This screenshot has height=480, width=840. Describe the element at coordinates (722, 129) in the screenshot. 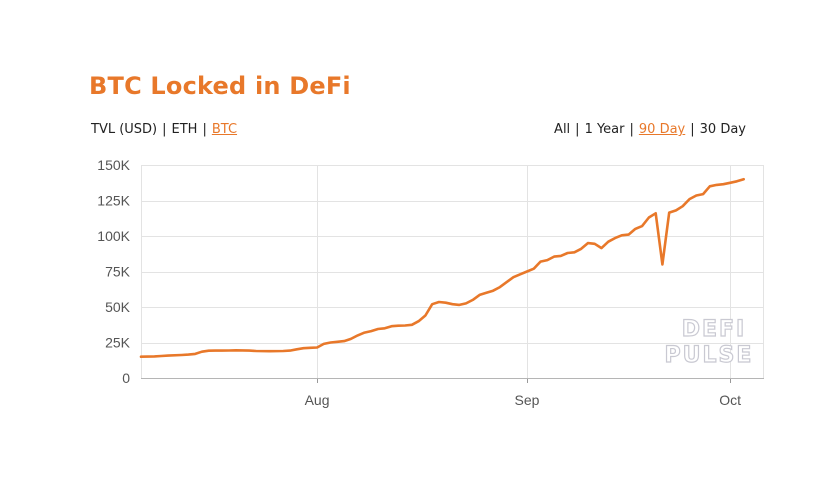

I see `range-option-30-day: 30 Day` at that location.